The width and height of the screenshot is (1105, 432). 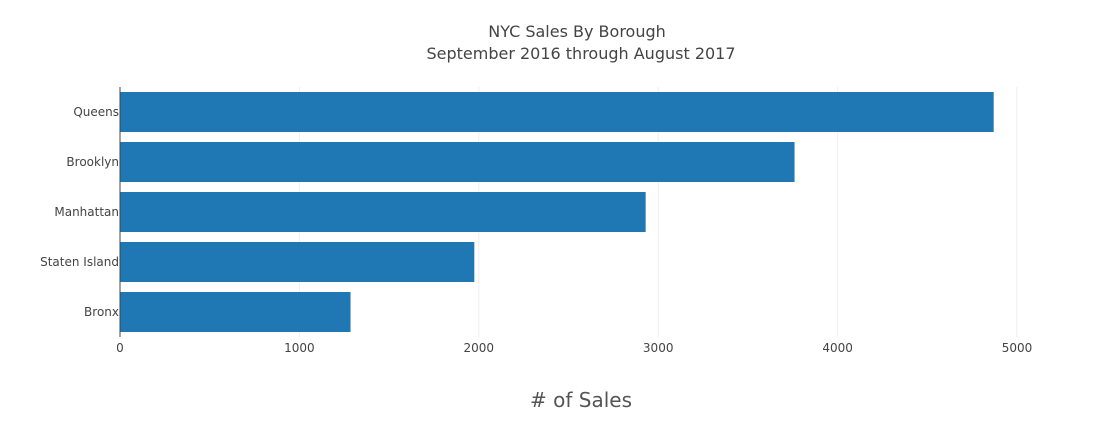 What do you see at coordinates (86, 212) in the screenshot?
I see `y-tick-label: Manhattan` at bounding box center [86, 212].